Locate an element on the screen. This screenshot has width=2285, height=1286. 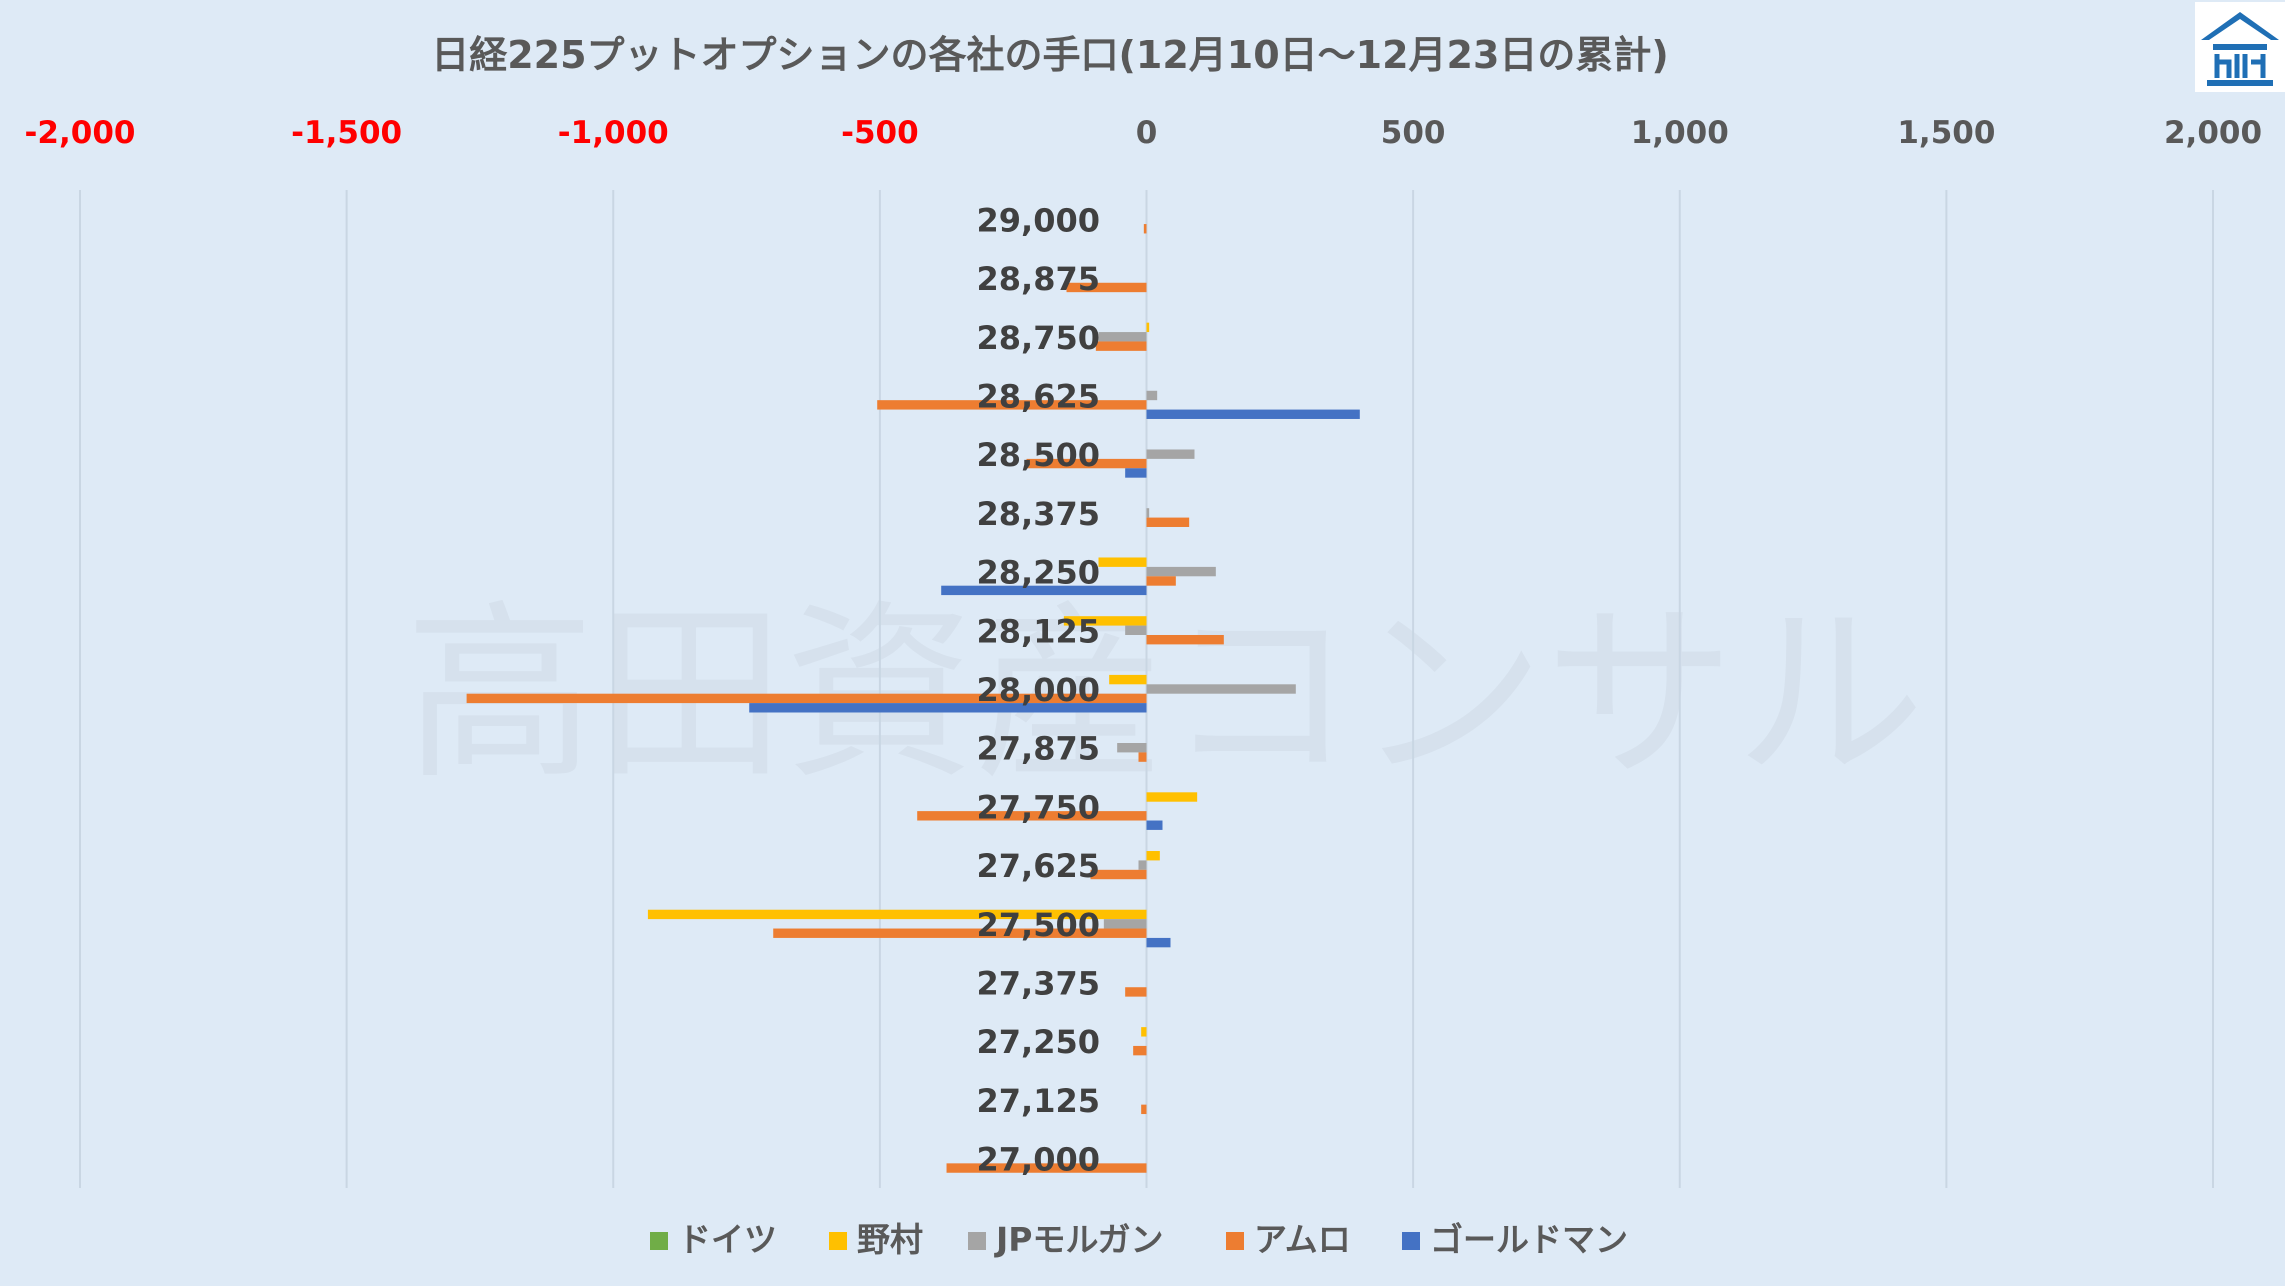
legend-label: ドイツ is located at coordinates (727, 1239).